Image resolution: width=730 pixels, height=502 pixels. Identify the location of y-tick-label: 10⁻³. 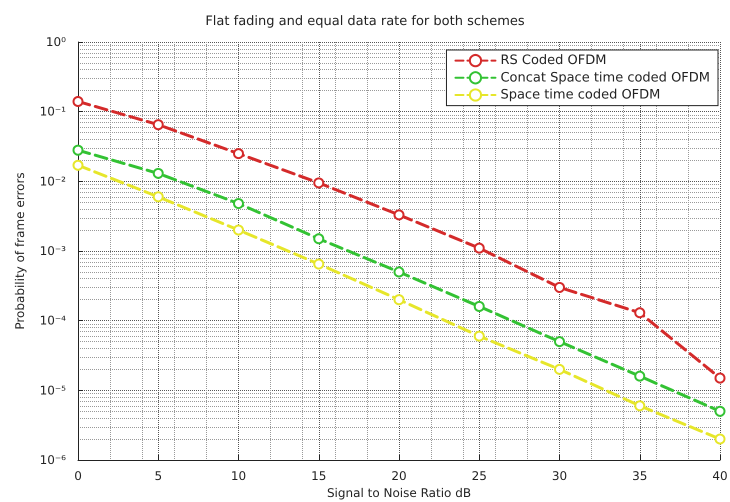
(53, 251).